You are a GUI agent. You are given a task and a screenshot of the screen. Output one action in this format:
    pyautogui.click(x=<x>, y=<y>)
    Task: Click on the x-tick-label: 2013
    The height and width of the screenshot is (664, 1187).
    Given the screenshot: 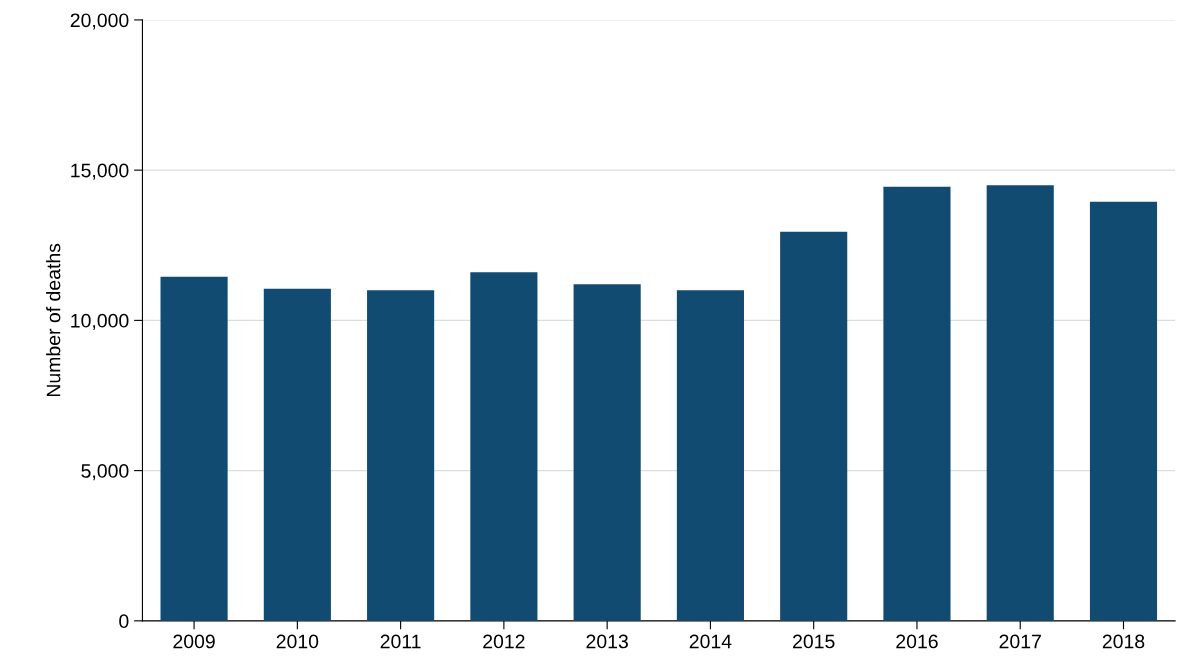 What is the action you would take?
    pyautogui.click(x=607, y=641)
    